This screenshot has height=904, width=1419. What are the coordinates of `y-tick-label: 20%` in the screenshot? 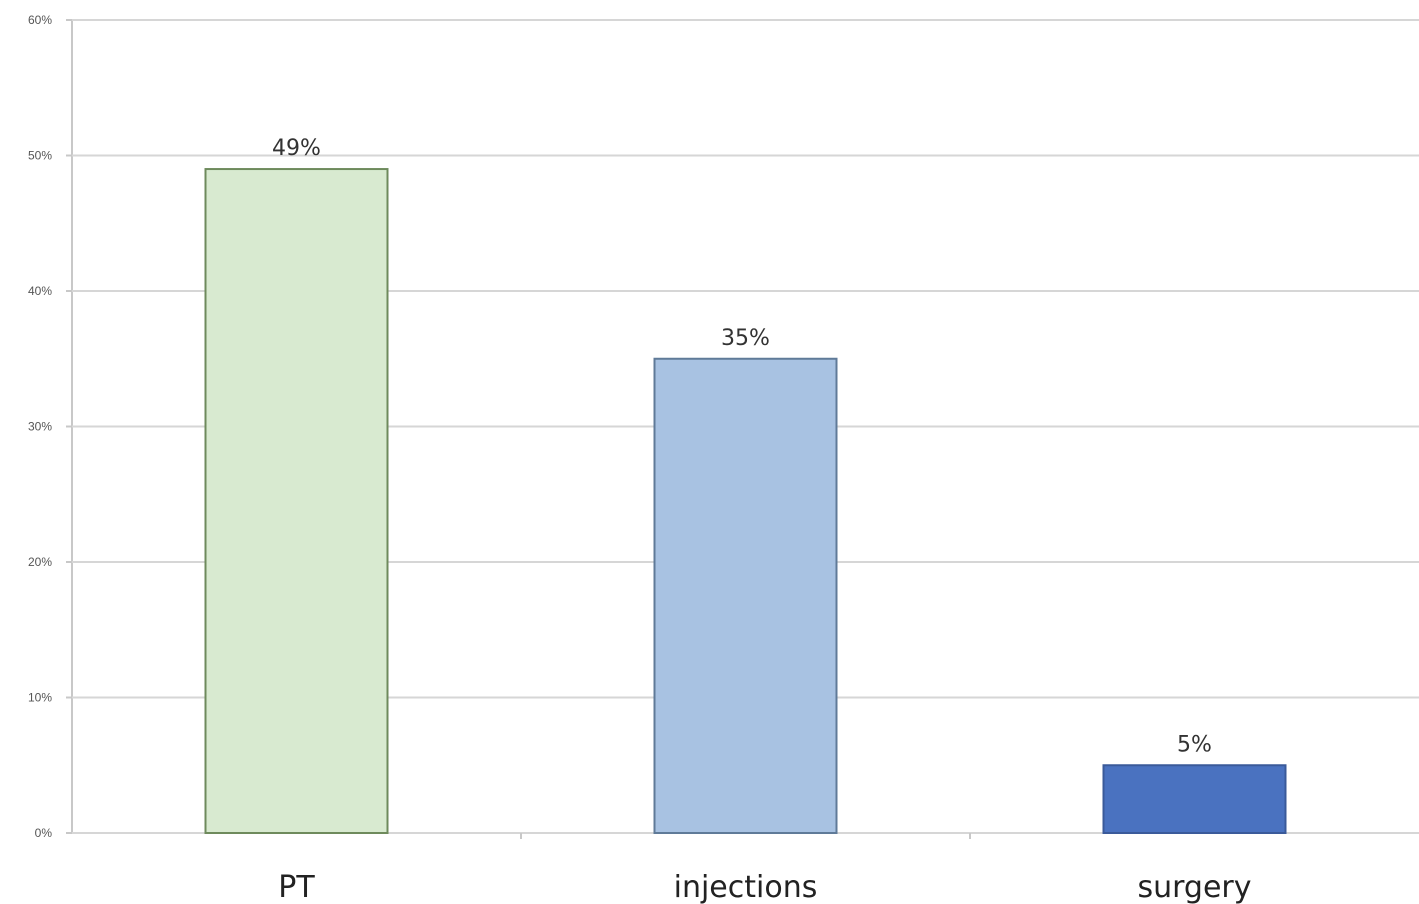 It's located at (40, 562).